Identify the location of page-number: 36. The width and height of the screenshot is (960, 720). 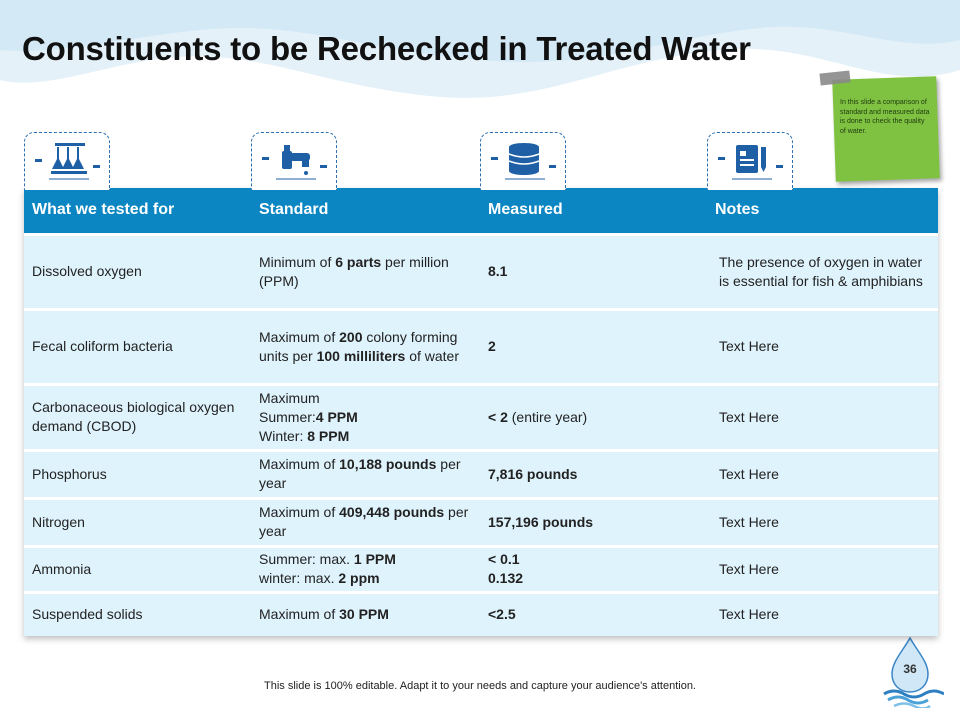
(910, 669).